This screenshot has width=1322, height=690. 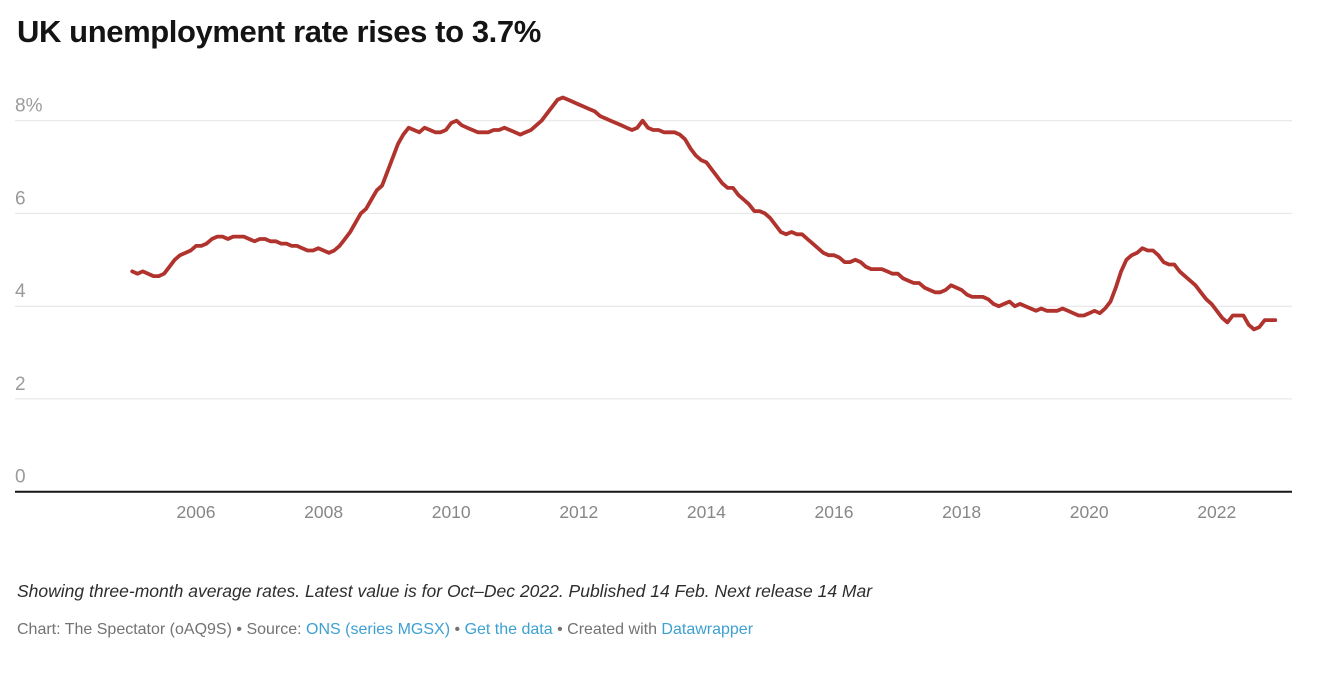 I want to click on x-tick-label-2014: 2014, so click(x=706, y=512).